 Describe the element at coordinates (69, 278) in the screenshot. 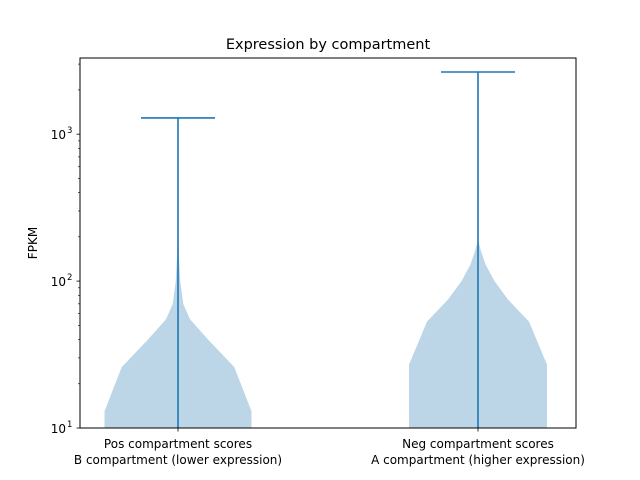

I see `y-tick-exponent: 2` at that location.